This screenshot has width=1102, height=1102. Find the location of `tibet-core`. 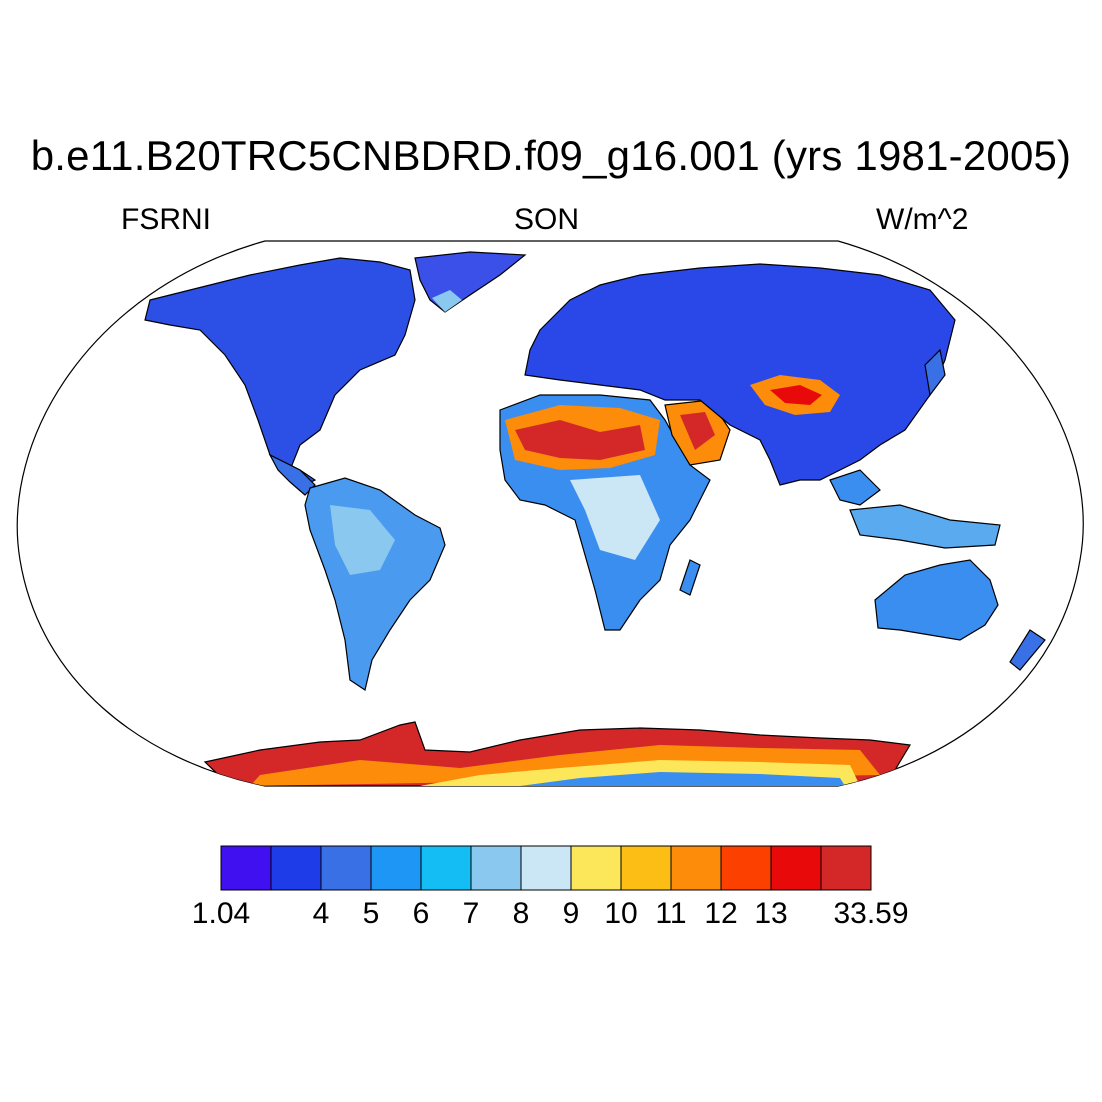

tibet-core is located at coordinates (796, 395).